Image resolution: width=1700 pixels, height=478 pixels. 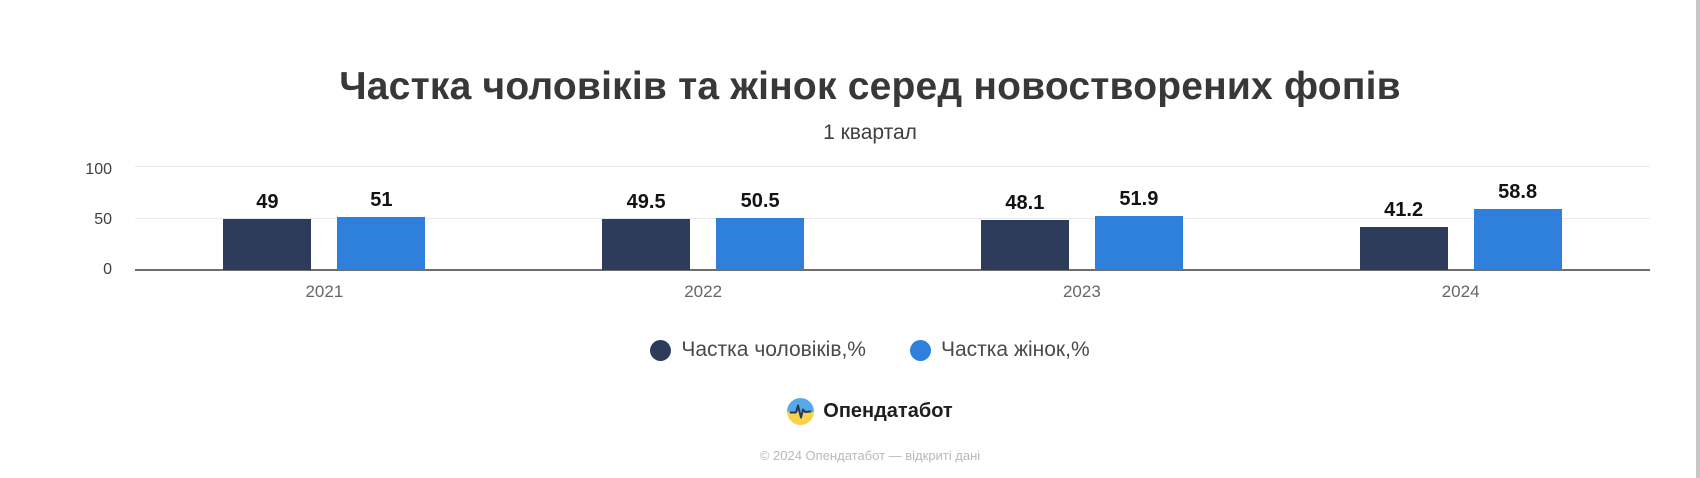 I want to click on legend-item-men: Частка чоловіків,%, so click(x=758, y=350).